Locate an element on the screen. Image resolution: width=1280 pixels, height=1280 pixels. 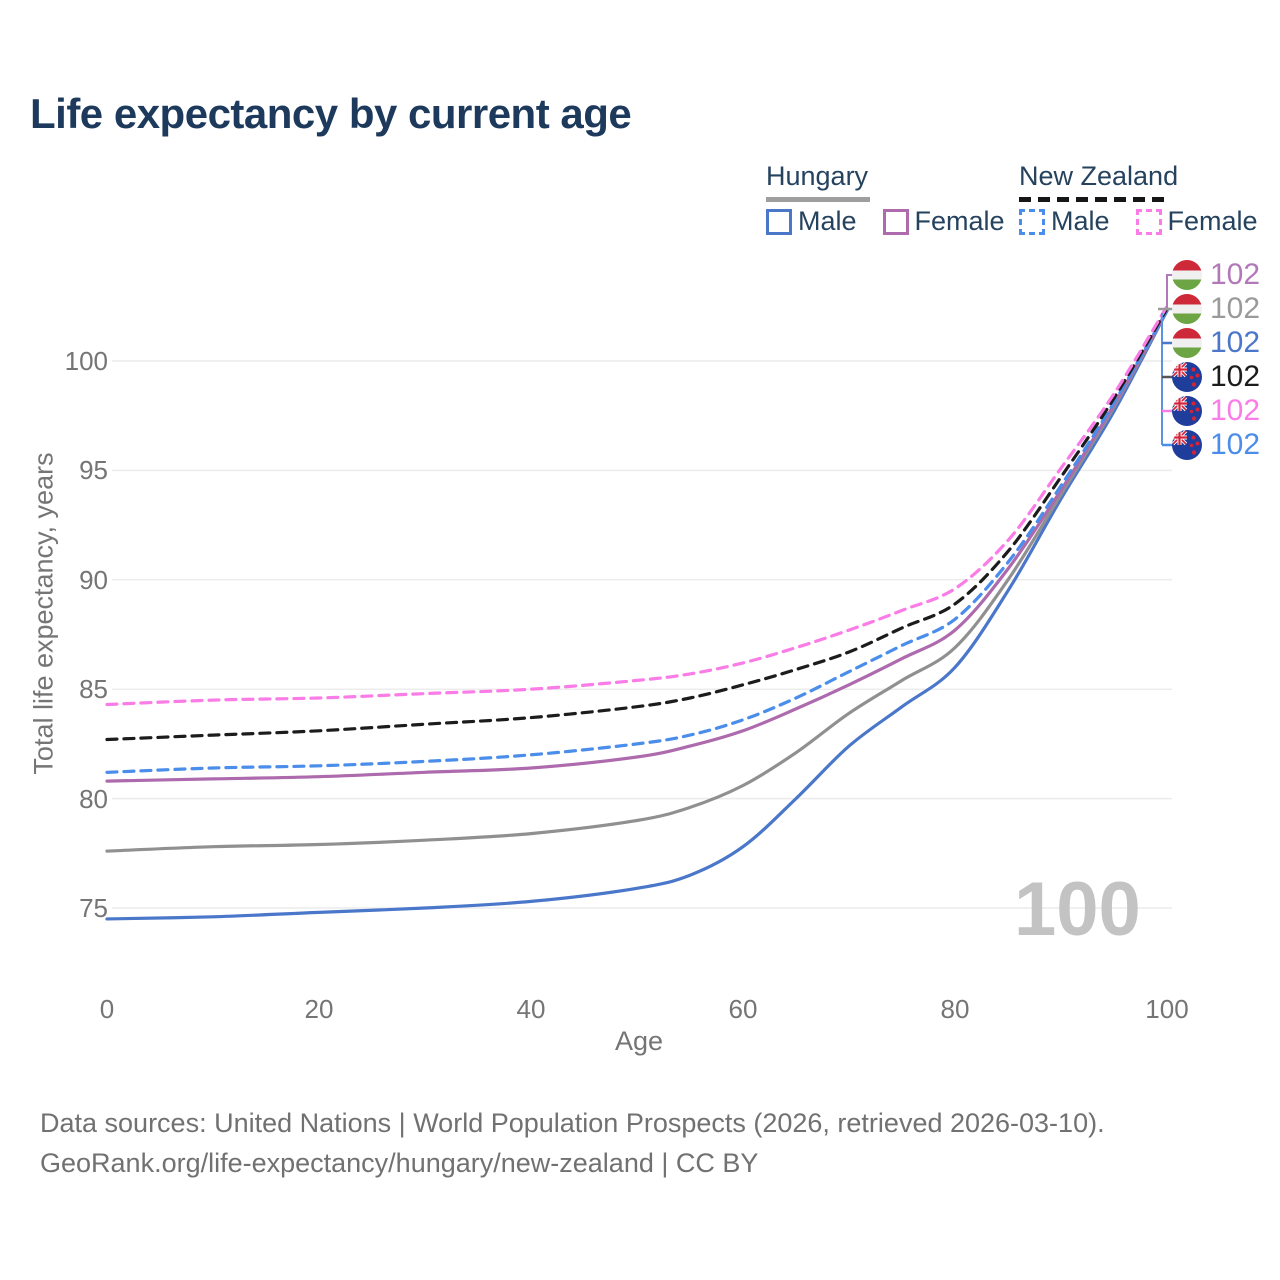
hungary-line-style-icon is located at coordinates (818, 199).